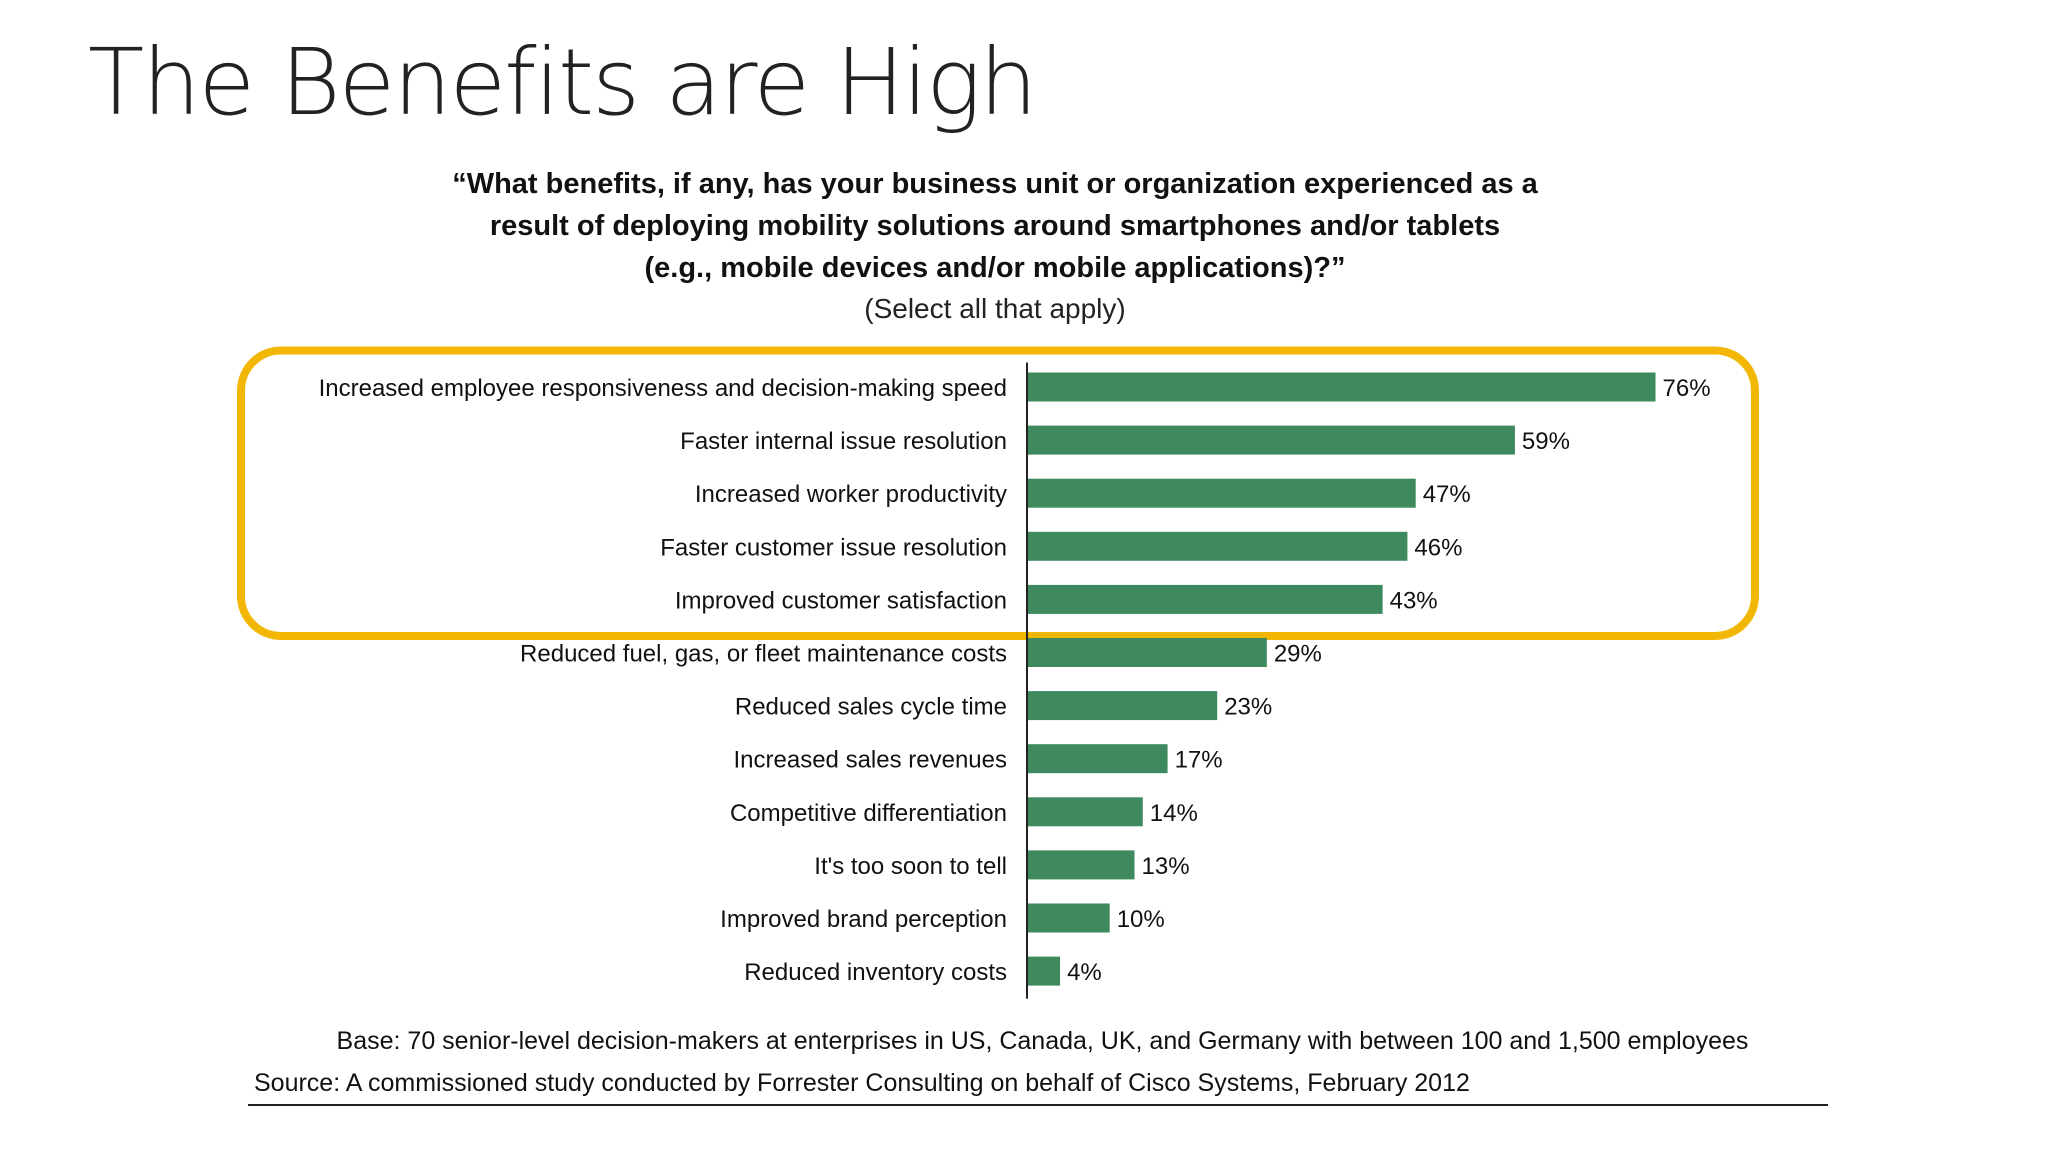 The height and width of the screenshot is (1152, 2048). I want to click on value-label: 29%, so click(1298, 654).